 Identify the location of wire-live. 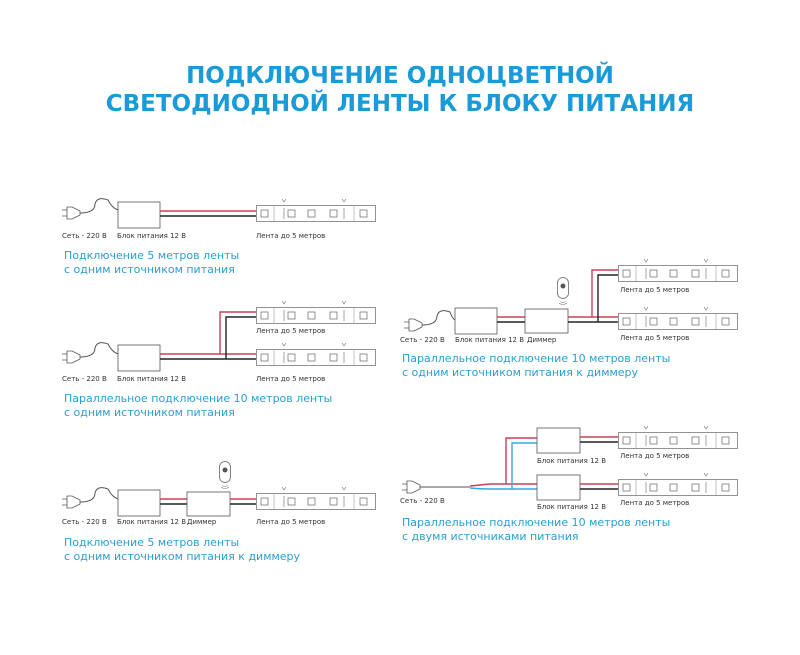
(503, 462).